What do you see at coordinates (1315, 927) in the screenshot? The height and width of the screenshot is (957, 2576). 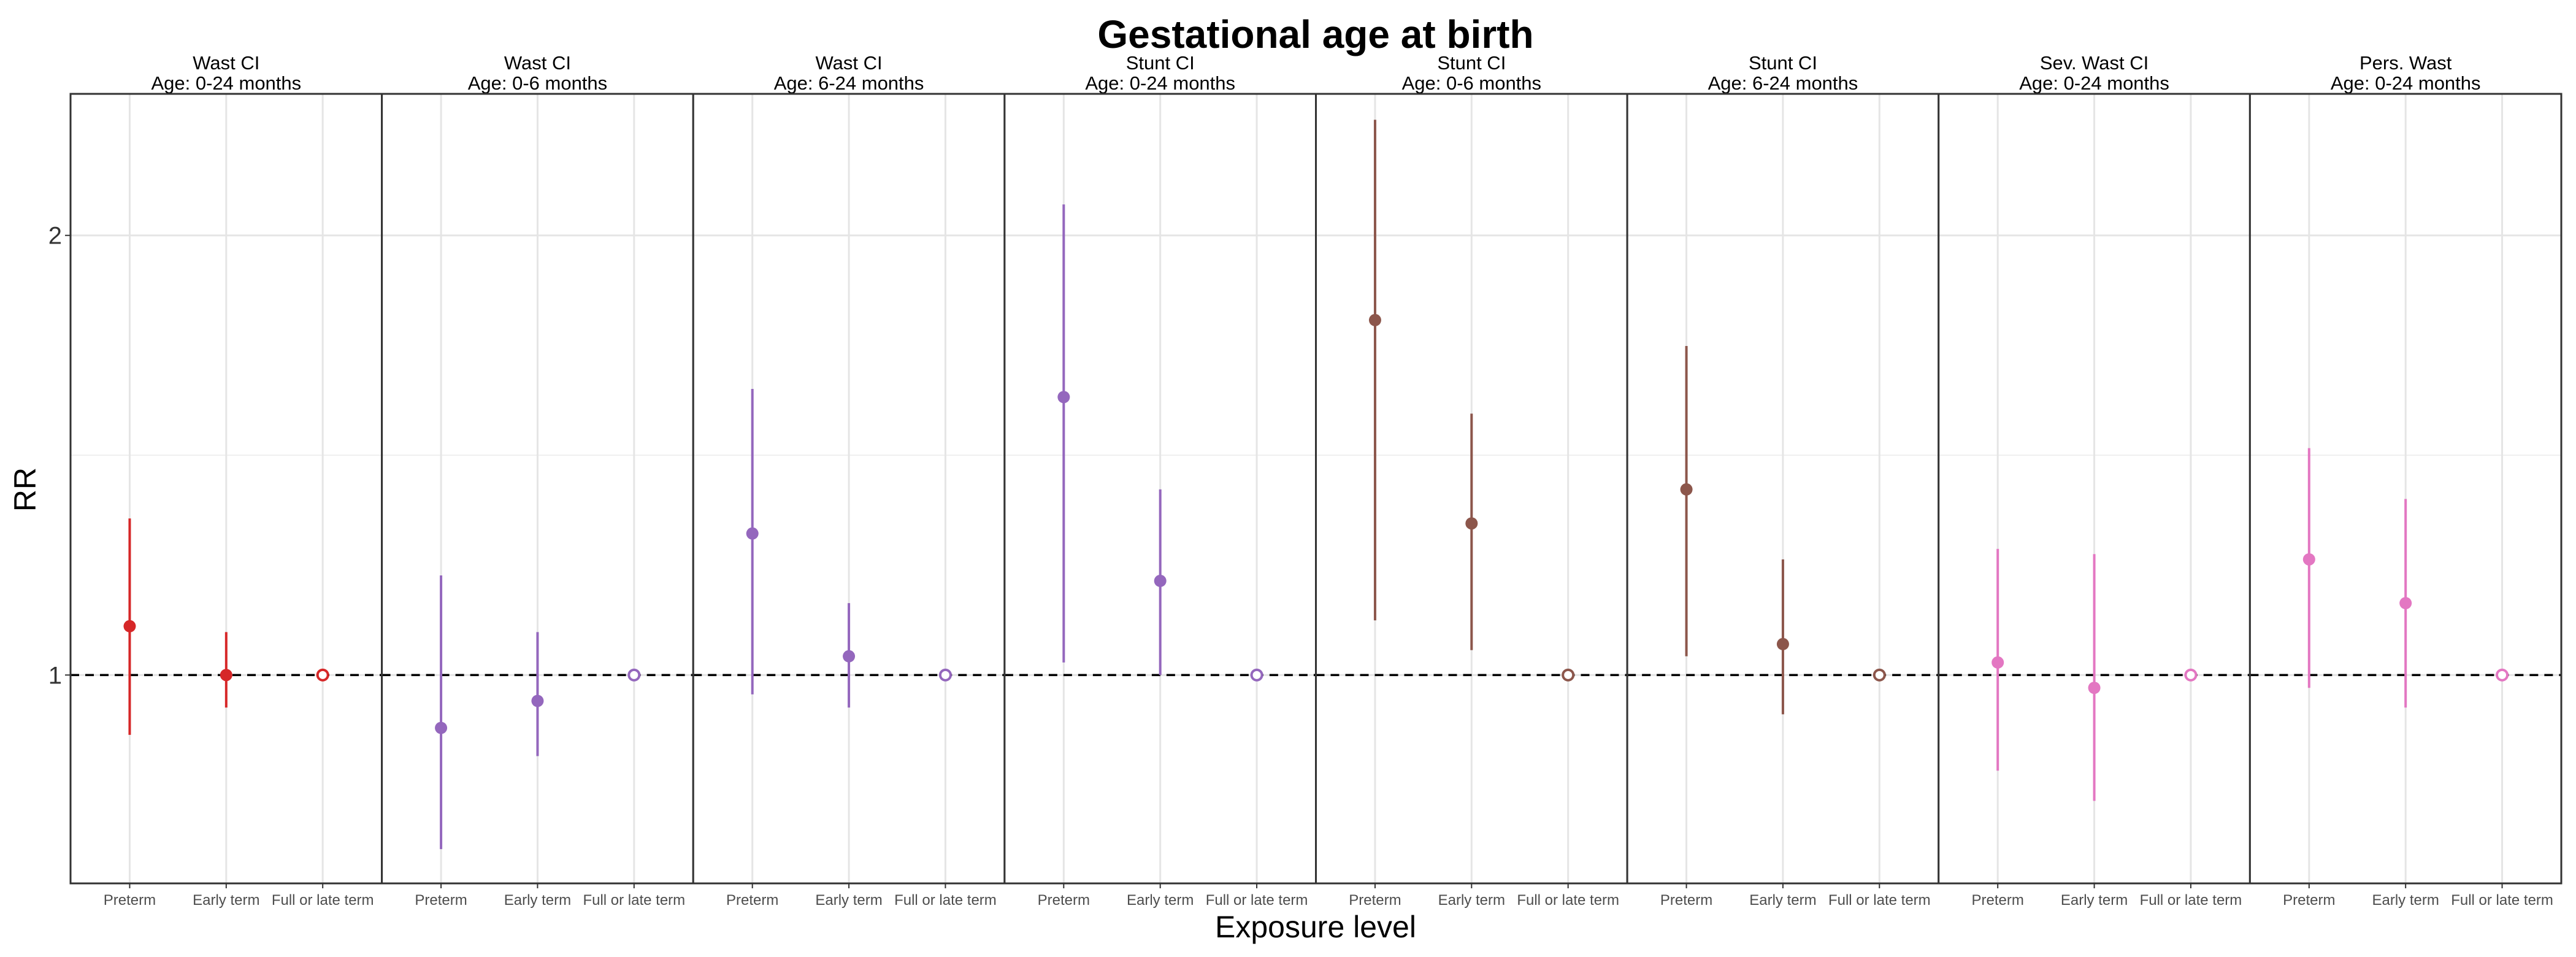 I see `x-axis-label: Exposure level` at bounding box center [1315, 927].